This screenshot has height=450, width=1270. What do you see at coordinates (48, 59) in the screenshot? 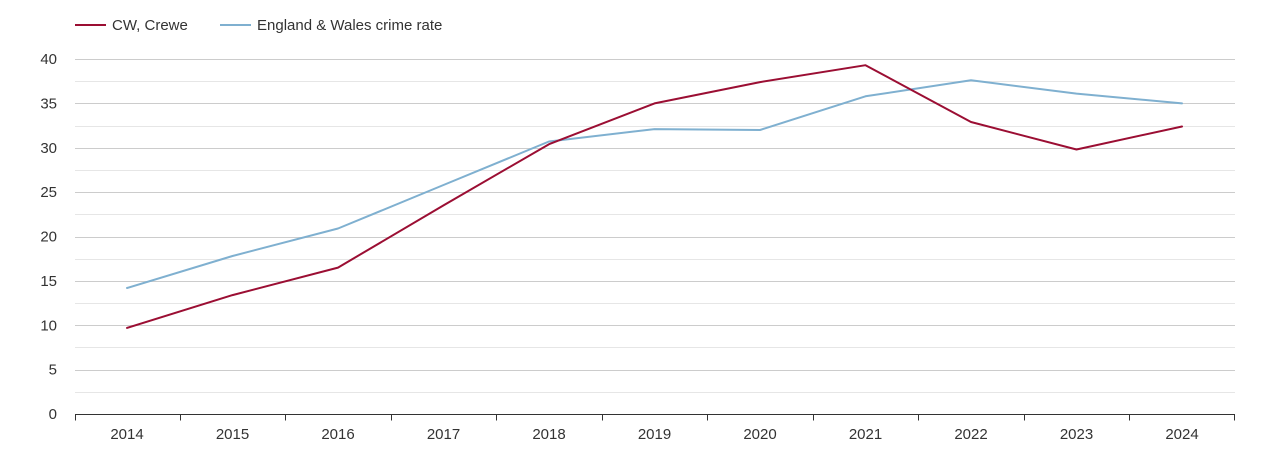
I see `y-tick-label: 40` at bounding box center [48, 59].